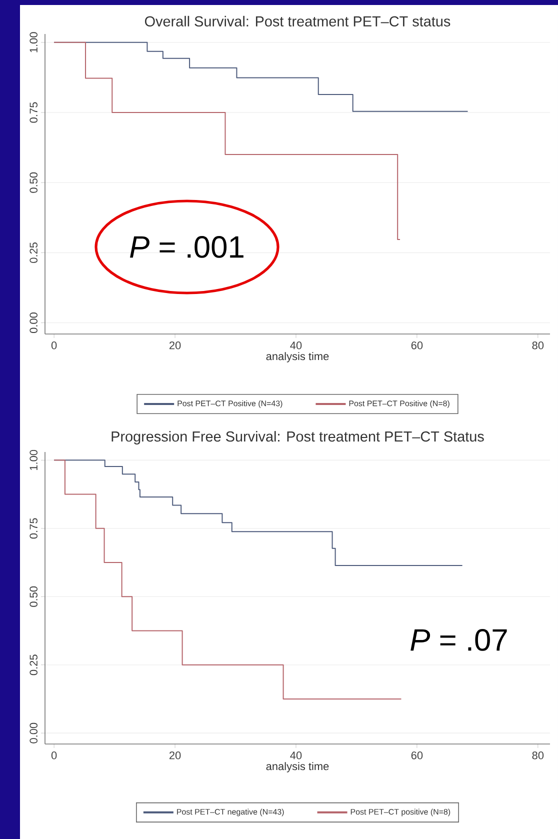 Image resolution: width=558 pixels, height=839 pixels. Describe the element at coordinates (458, 640) in the screenshot. I see `annotation: P = .07` at that location.